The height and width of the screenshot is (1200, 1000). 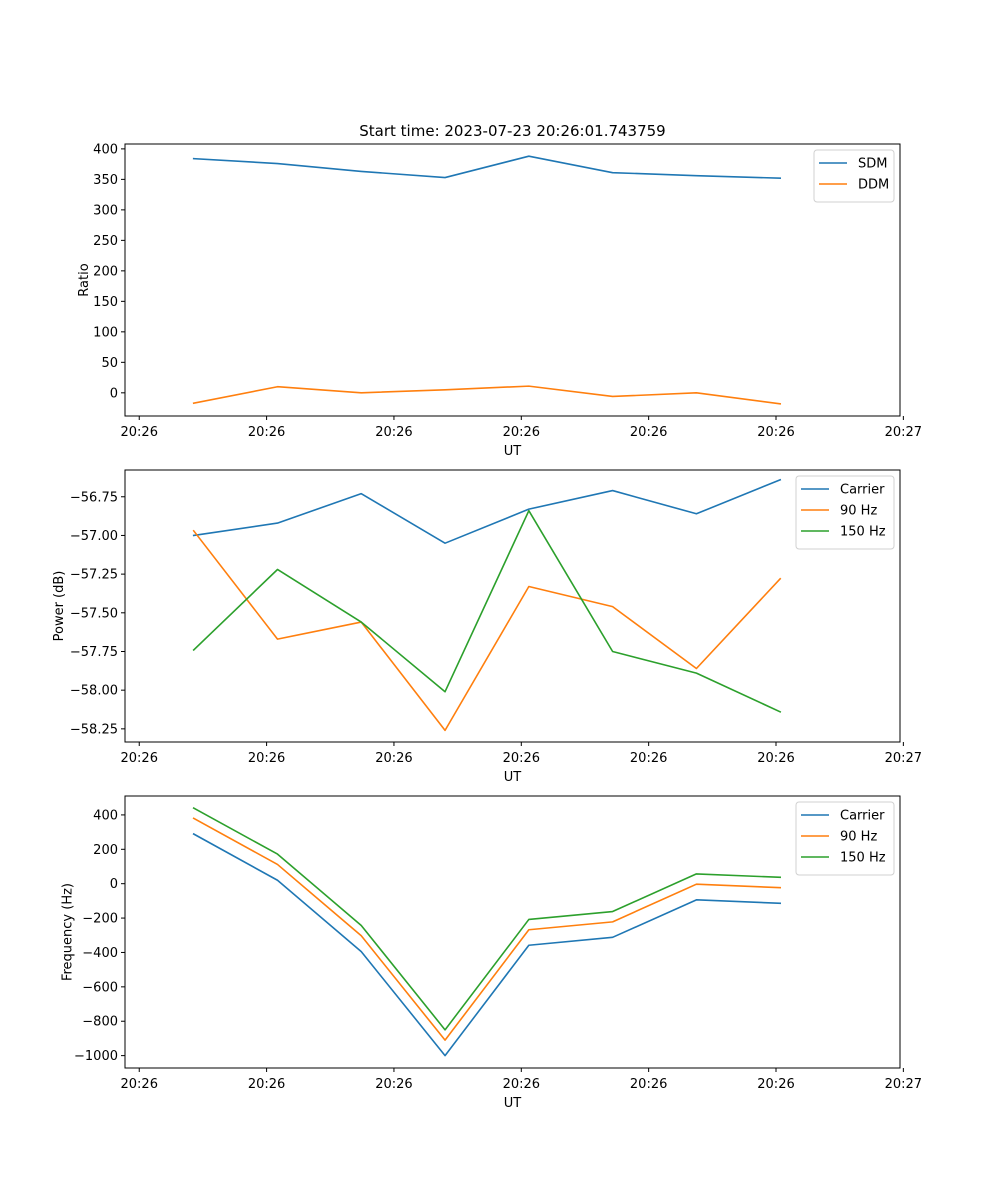 What do you see at coordinates (84, 279) in the screenshot?
I see `y-axis-label: Ratio` at bounding box center [84, 279].